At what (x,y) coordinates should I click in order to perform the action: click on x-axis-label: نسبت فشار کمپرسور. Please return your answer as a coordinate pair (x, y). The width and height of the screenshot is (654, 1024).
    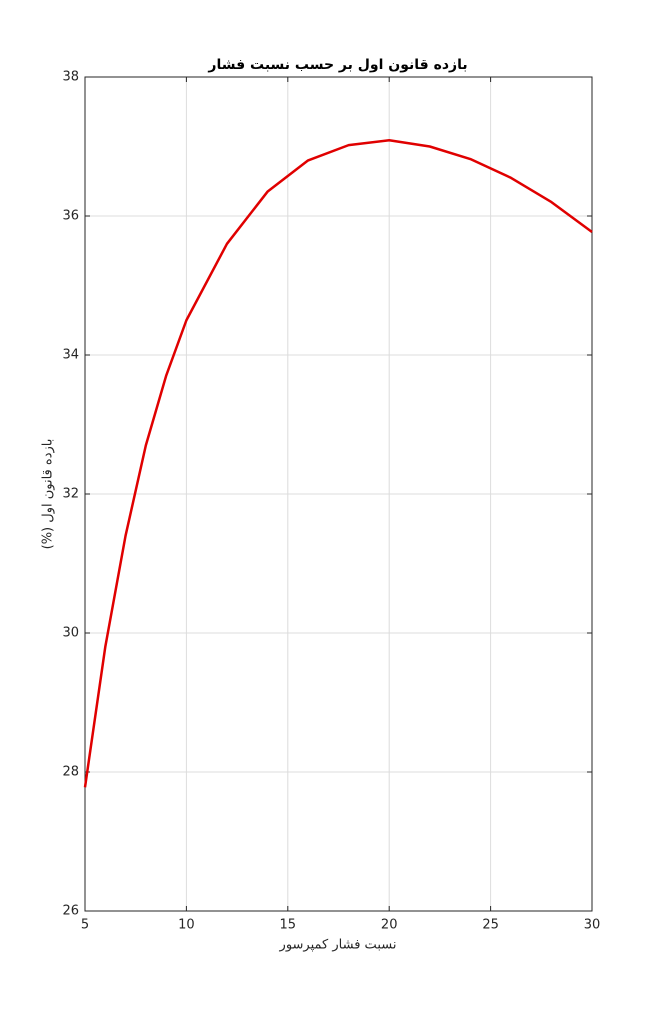
    Looking at the image, I should click on (338, 945).